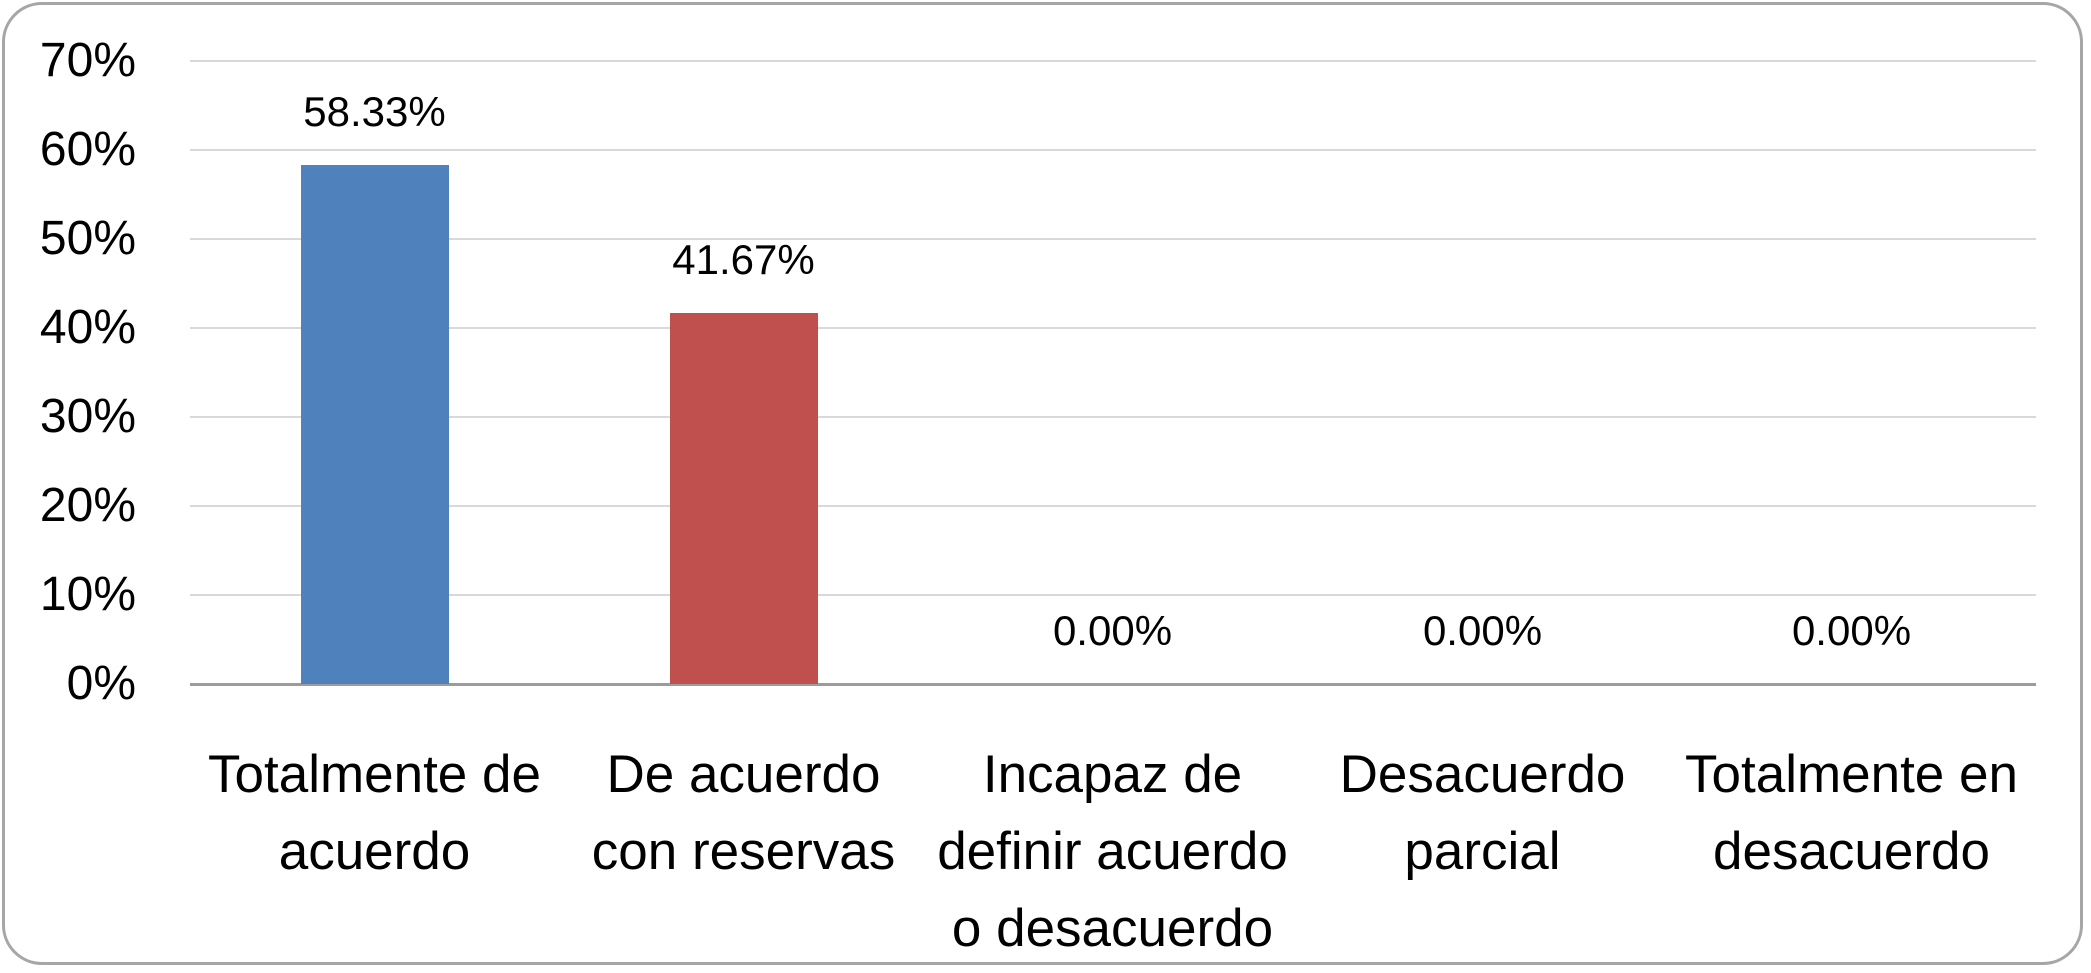 Image resolution: width=2091 pixels, height=973 pixels. I want to click on y-axis-tick-label: 60%, so click(87, 149).